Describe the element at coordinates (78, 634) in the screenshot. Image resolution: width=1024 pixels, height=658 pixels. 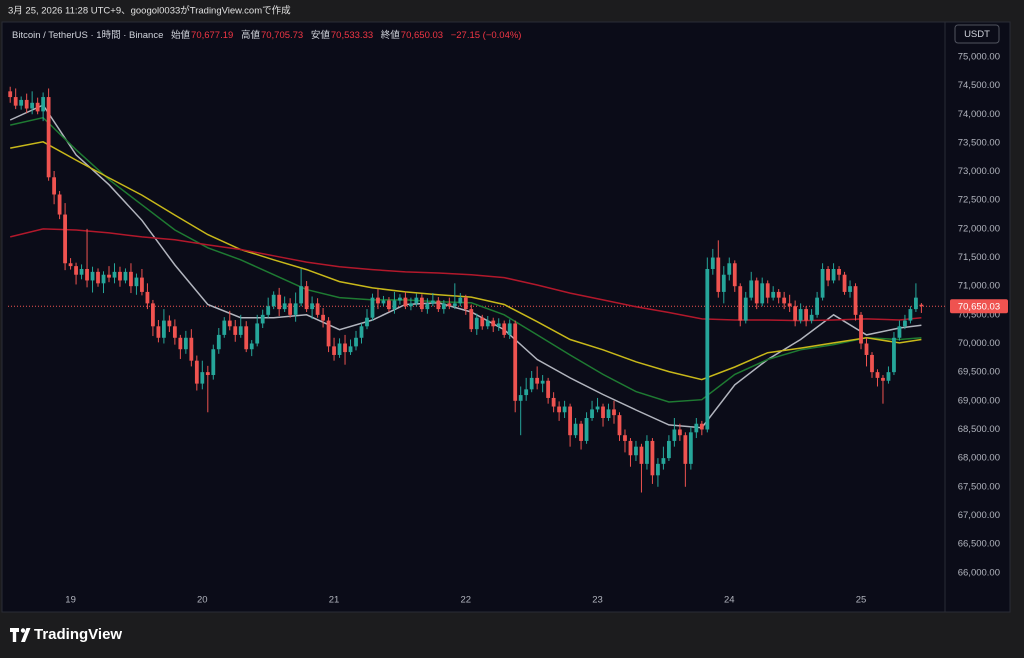
I see `brand: TradingView` at that location.